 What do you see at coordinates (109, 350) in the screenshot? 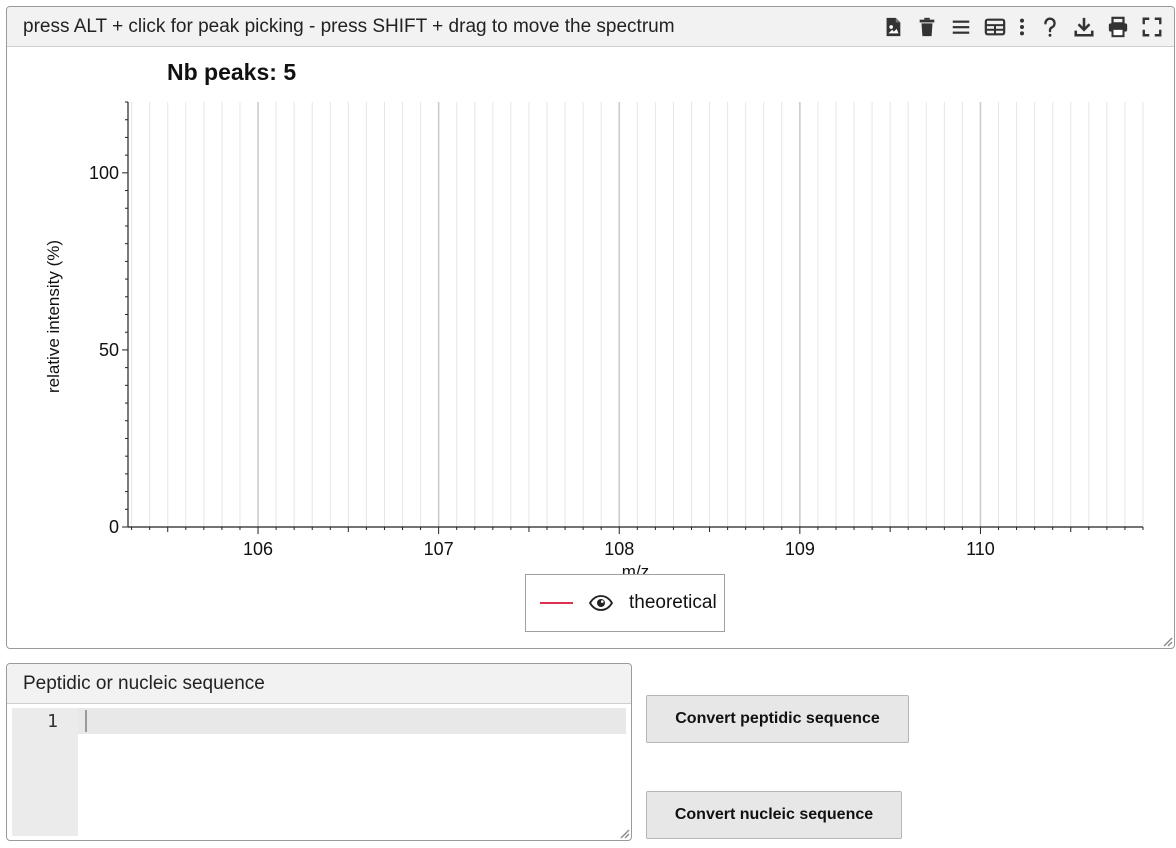
I see `y-tick-label: 50` at bounding box center [109, 350].